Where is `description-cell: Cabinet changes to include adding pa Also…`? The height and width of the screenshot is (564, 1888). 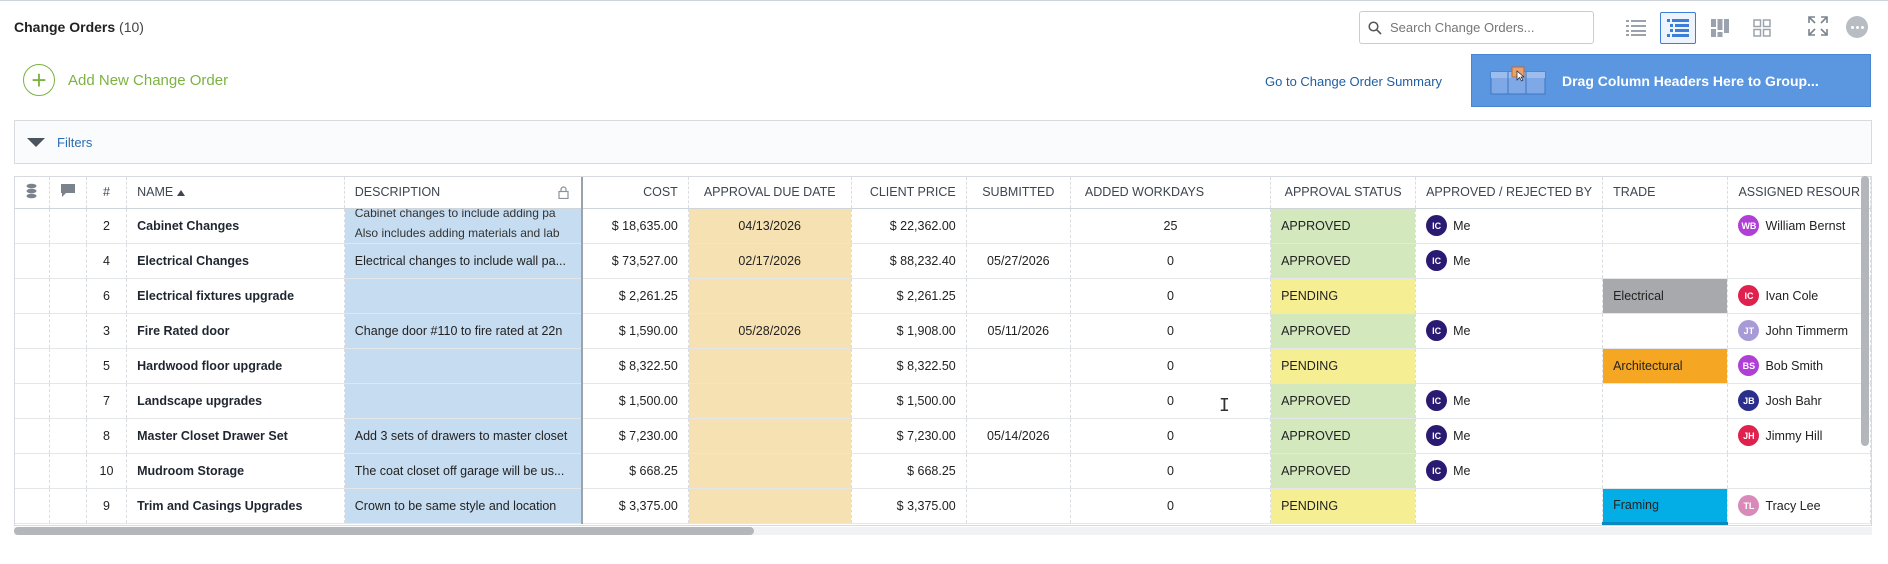 description-cell: Cabinet changes to include adding pa Also… is located at coordinates (463, 226).